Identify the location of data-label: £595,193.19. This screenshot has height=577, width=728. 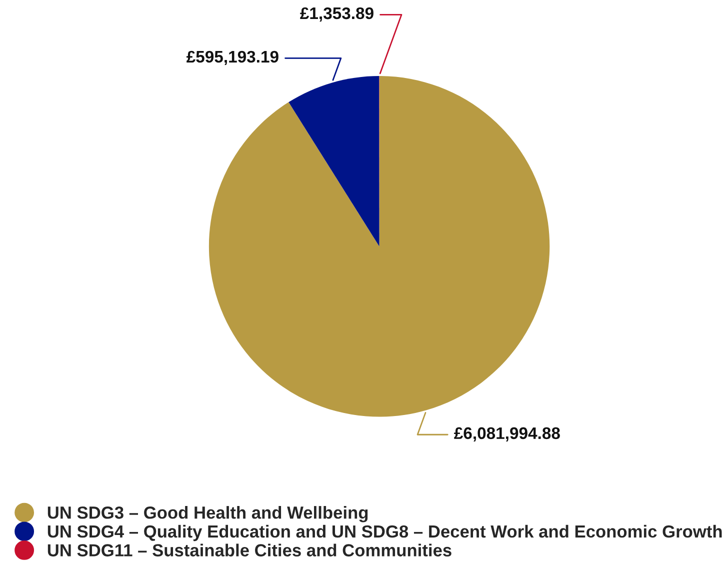
(232, 58).